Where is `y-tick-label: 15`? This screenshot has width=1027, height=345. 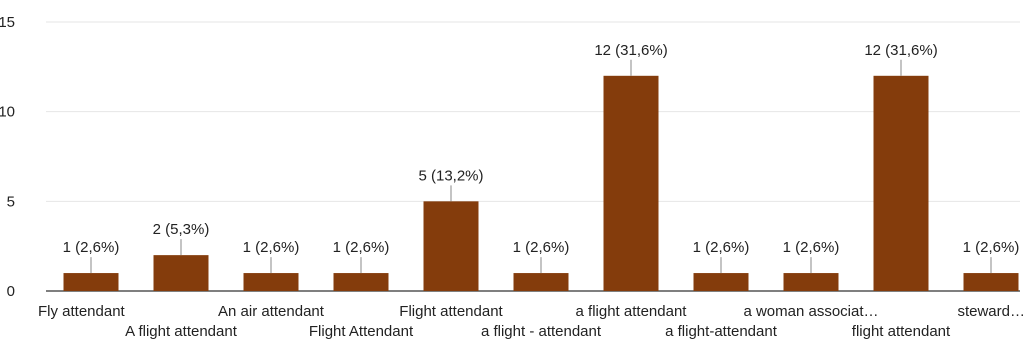 y-tick-label: 15 is located at coordinates (7, 22).